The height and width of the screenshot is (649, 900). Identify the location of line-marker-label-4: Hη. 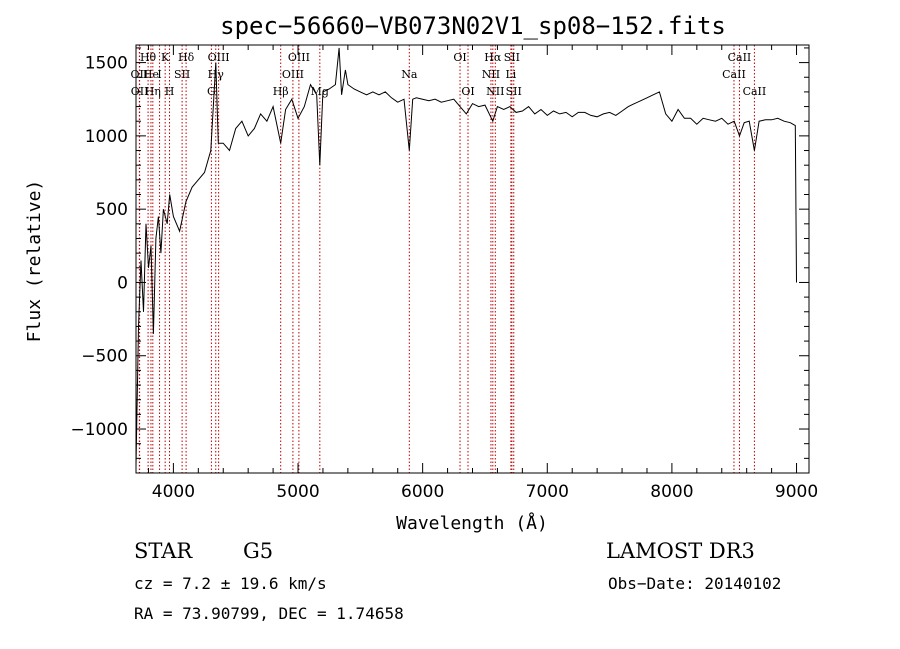
(153, 91).